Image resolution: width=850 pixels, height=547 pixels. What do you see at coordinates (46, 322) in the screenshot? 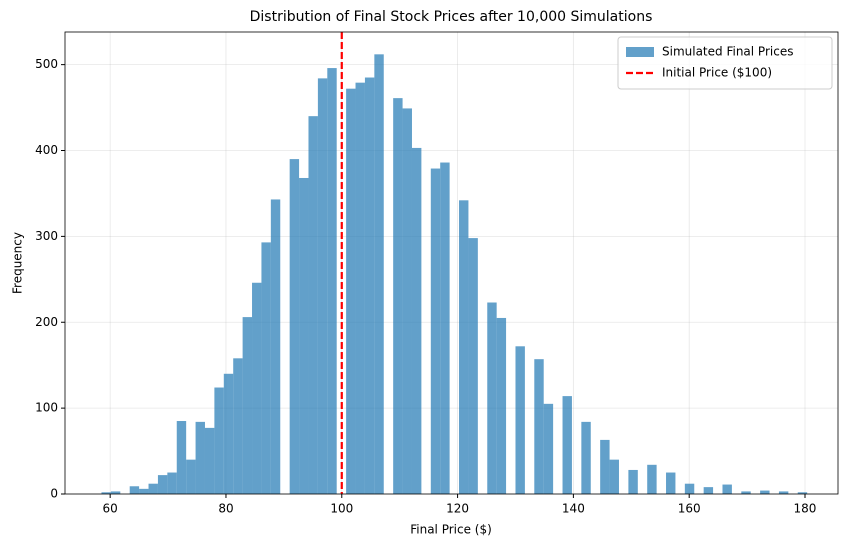
I see `y-tick-label: 200` at bounding box center [46, 322].